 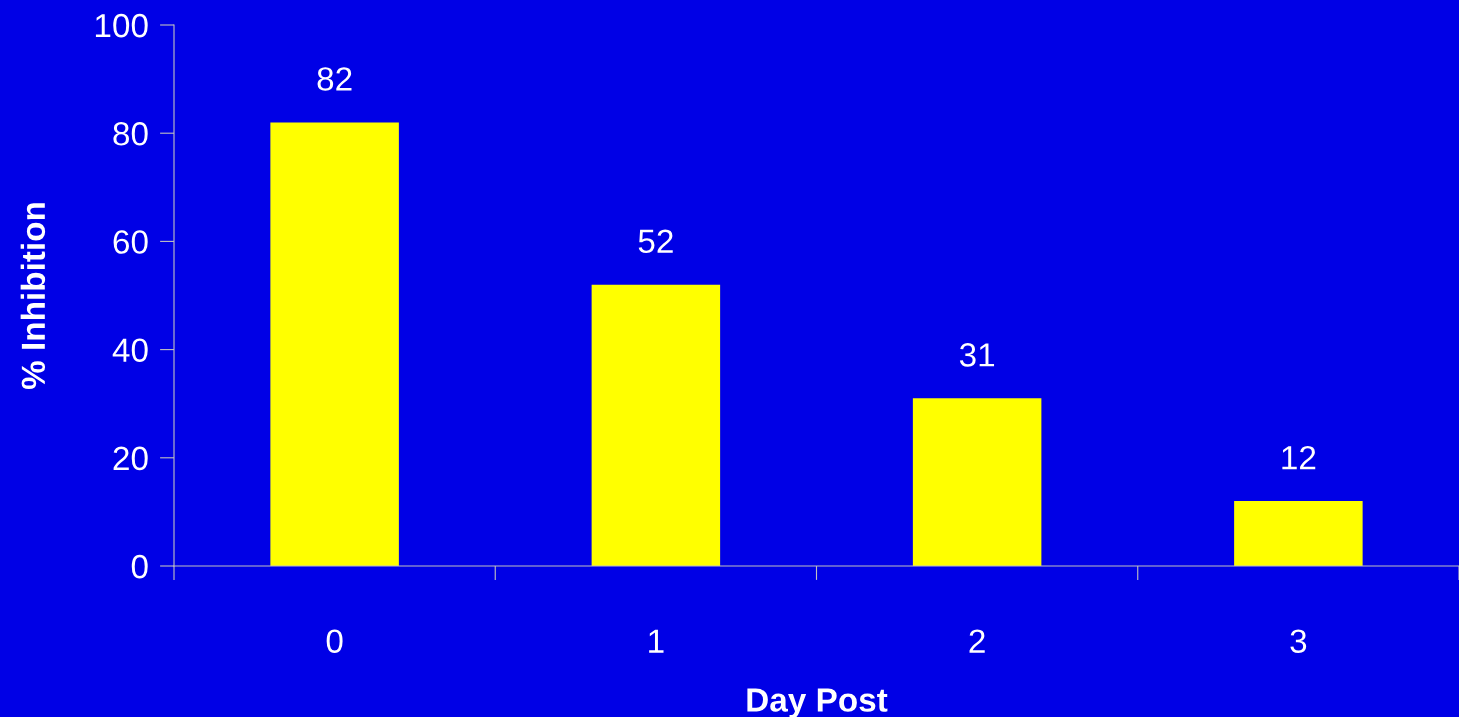 What do you see at coordinates (656, 641) in the screenshot?
I see `x-tick-label: 1` at bounding box center [656, 641].